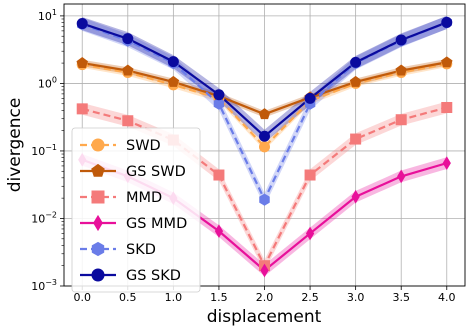 This screenshot has width=469, height=335. Describe the element at coordinates (356, 297) in the screenshot. I see `x-tick-label: 3.0` at that location.